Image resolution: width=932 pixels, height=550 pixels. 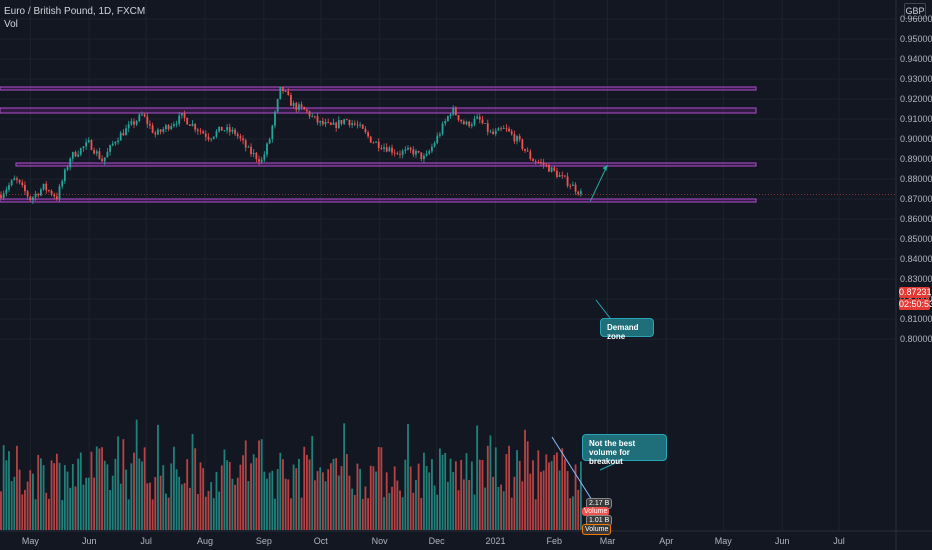 I want to click on time-tick-label: Feb, so click(x=554, y=541).